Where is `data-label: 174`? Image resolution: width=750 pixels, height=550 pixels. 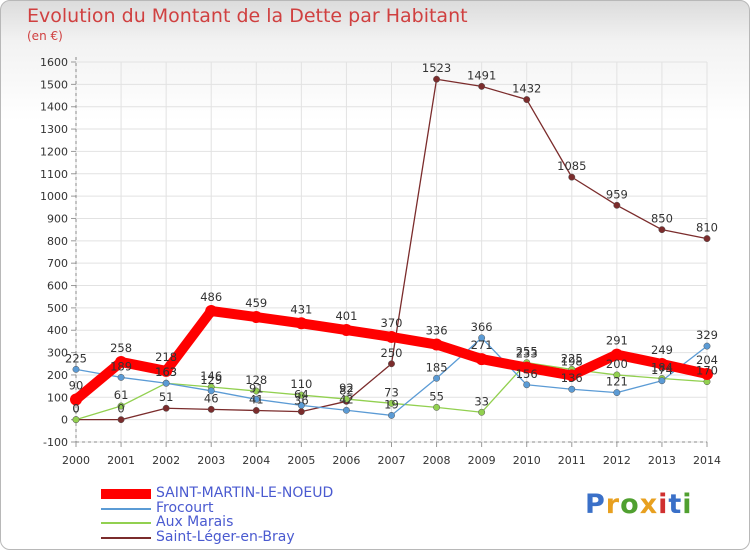
data-label: 174 is located at coordinates (662, 370).